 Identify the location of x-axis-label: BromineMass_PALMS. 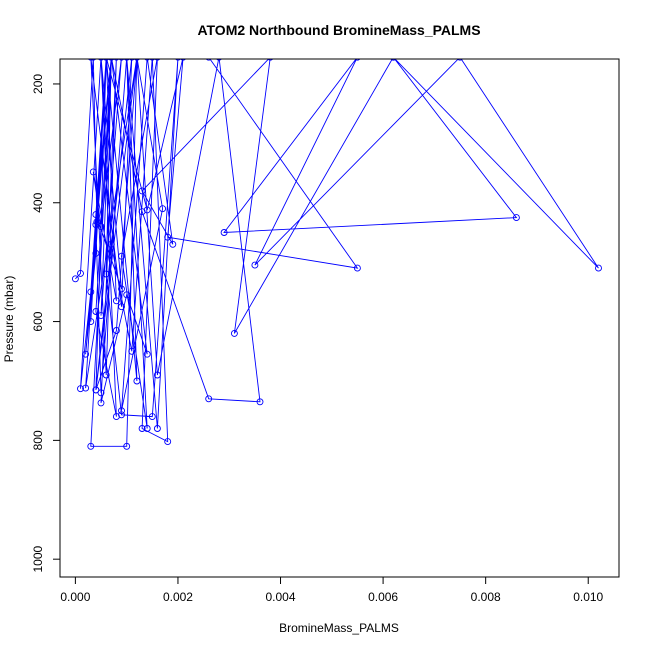
(339, 628).